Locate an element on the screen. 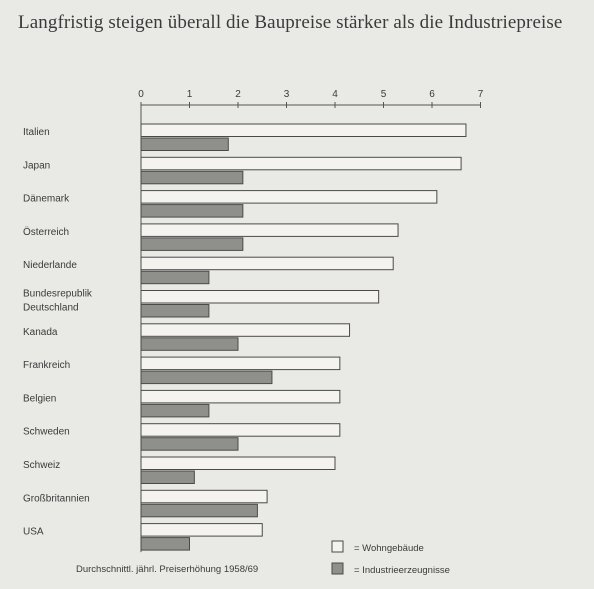 This screenshot has height=589, width=594. category-label: Schweiz is located at coordinates (41, 465).